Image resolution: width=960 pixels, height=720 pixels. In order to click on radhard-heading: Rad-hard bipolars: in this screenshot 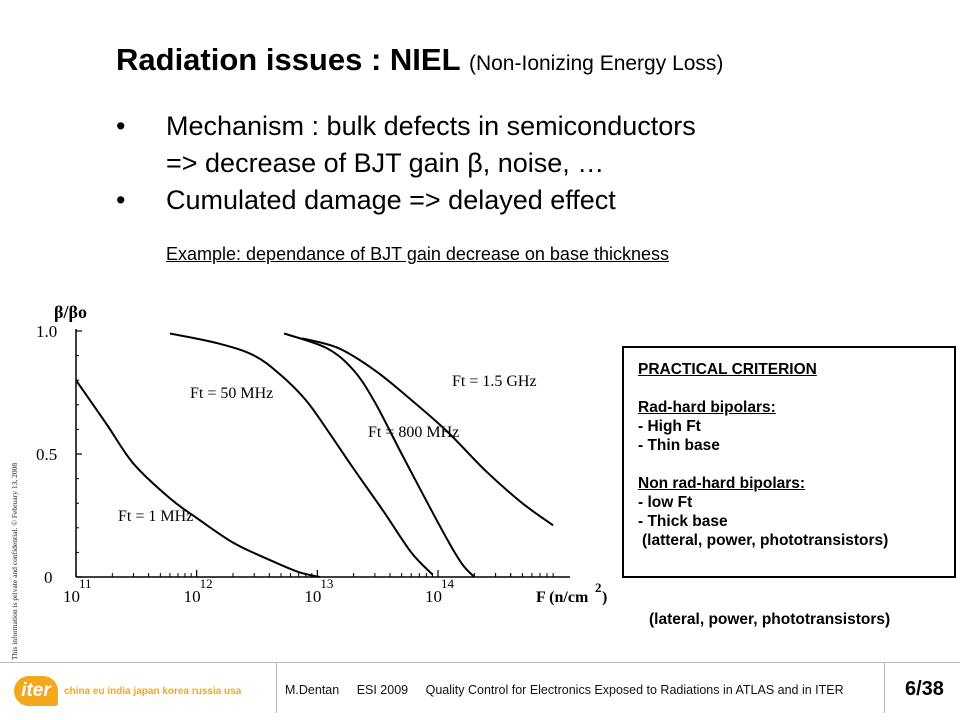, I will do `click(707, 407)`.